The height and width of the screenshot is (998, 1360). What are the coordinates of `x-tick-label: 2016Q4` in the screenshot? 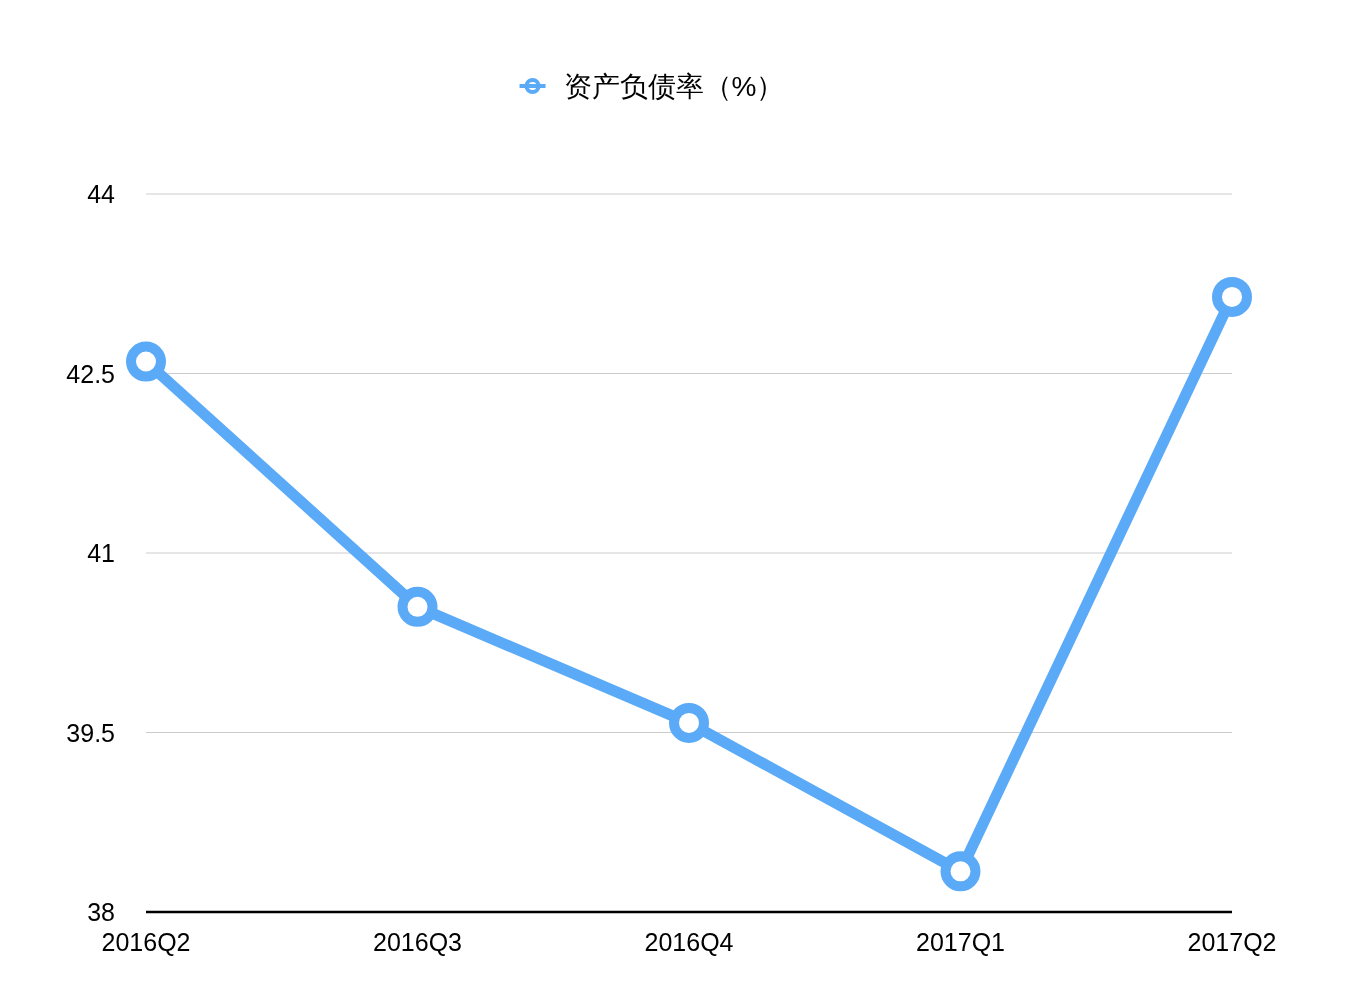 It's located at (689, 942).